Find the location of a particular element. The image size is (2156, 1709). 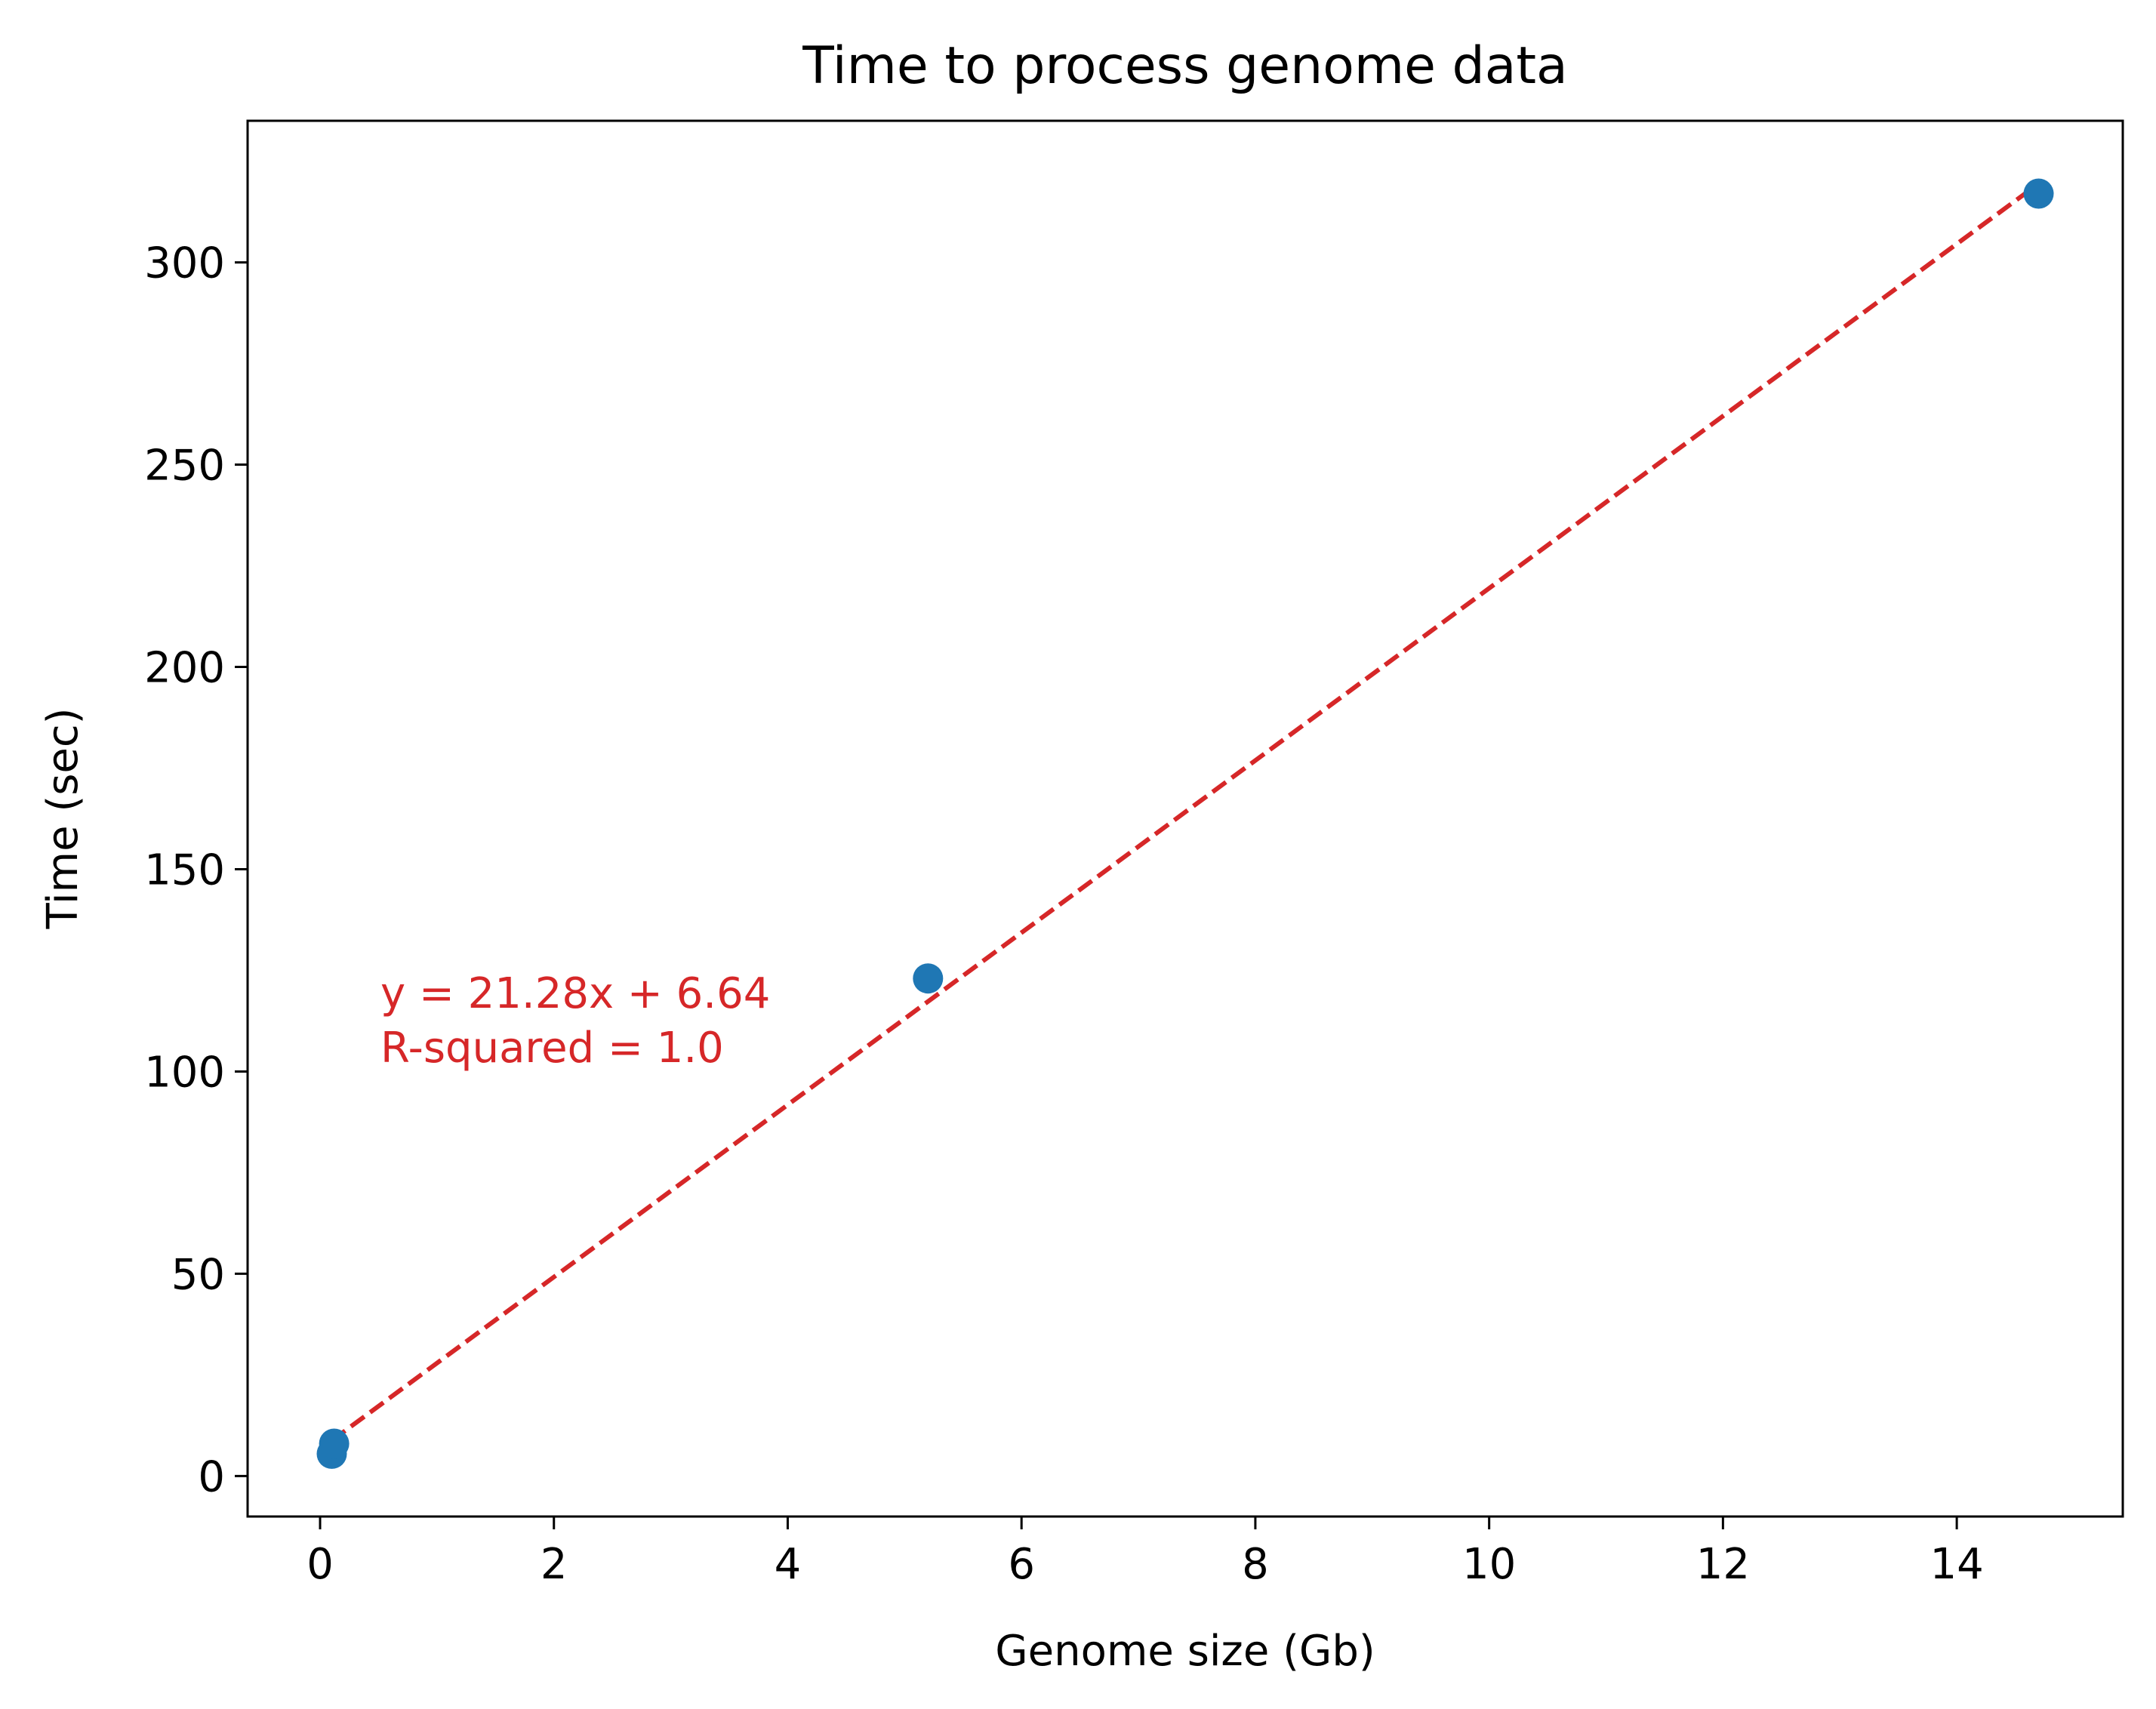

fit-equation: y = 21.28x + 6.64 is located at coordinates (575, 993).